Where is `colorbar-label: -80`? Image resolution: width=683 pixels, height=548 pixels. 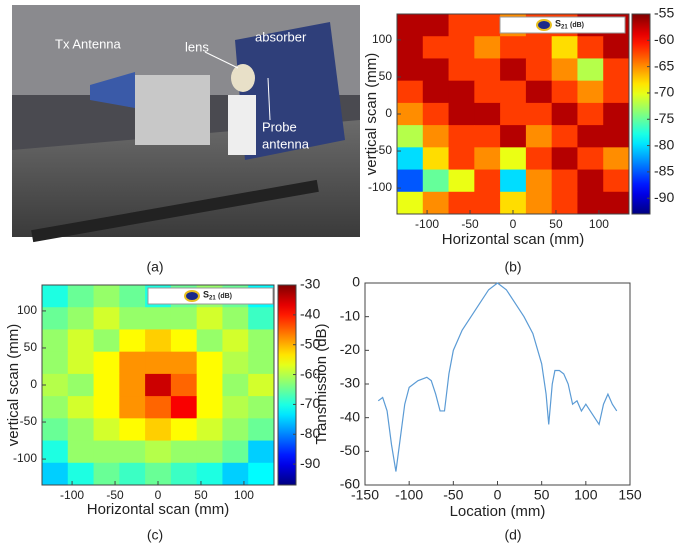
colorbar-label: -80 is located at coordinates (664, 144).